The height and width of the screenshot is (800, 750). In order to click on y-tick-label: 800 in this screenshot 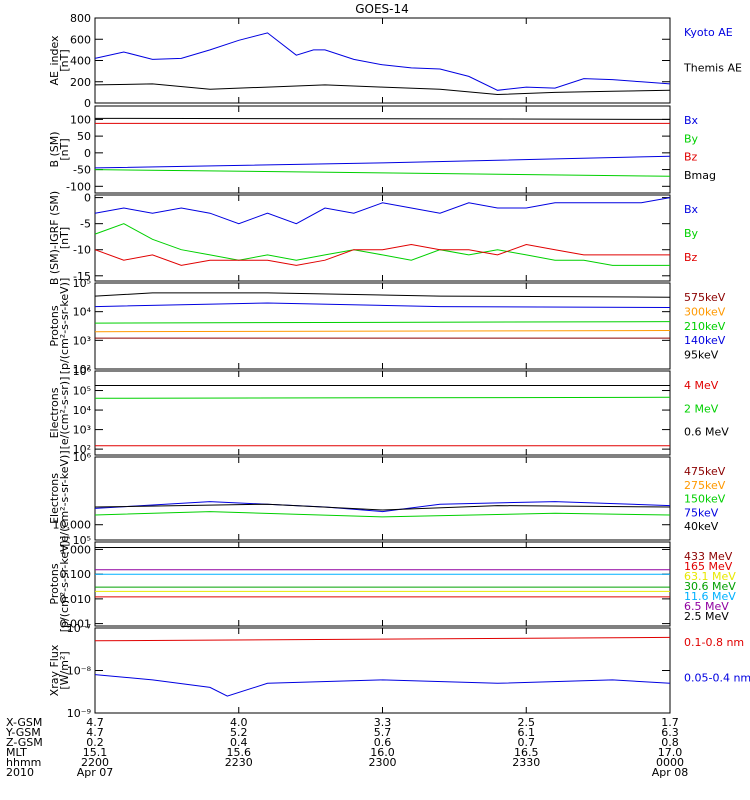, I will do `click(80, 18)`.